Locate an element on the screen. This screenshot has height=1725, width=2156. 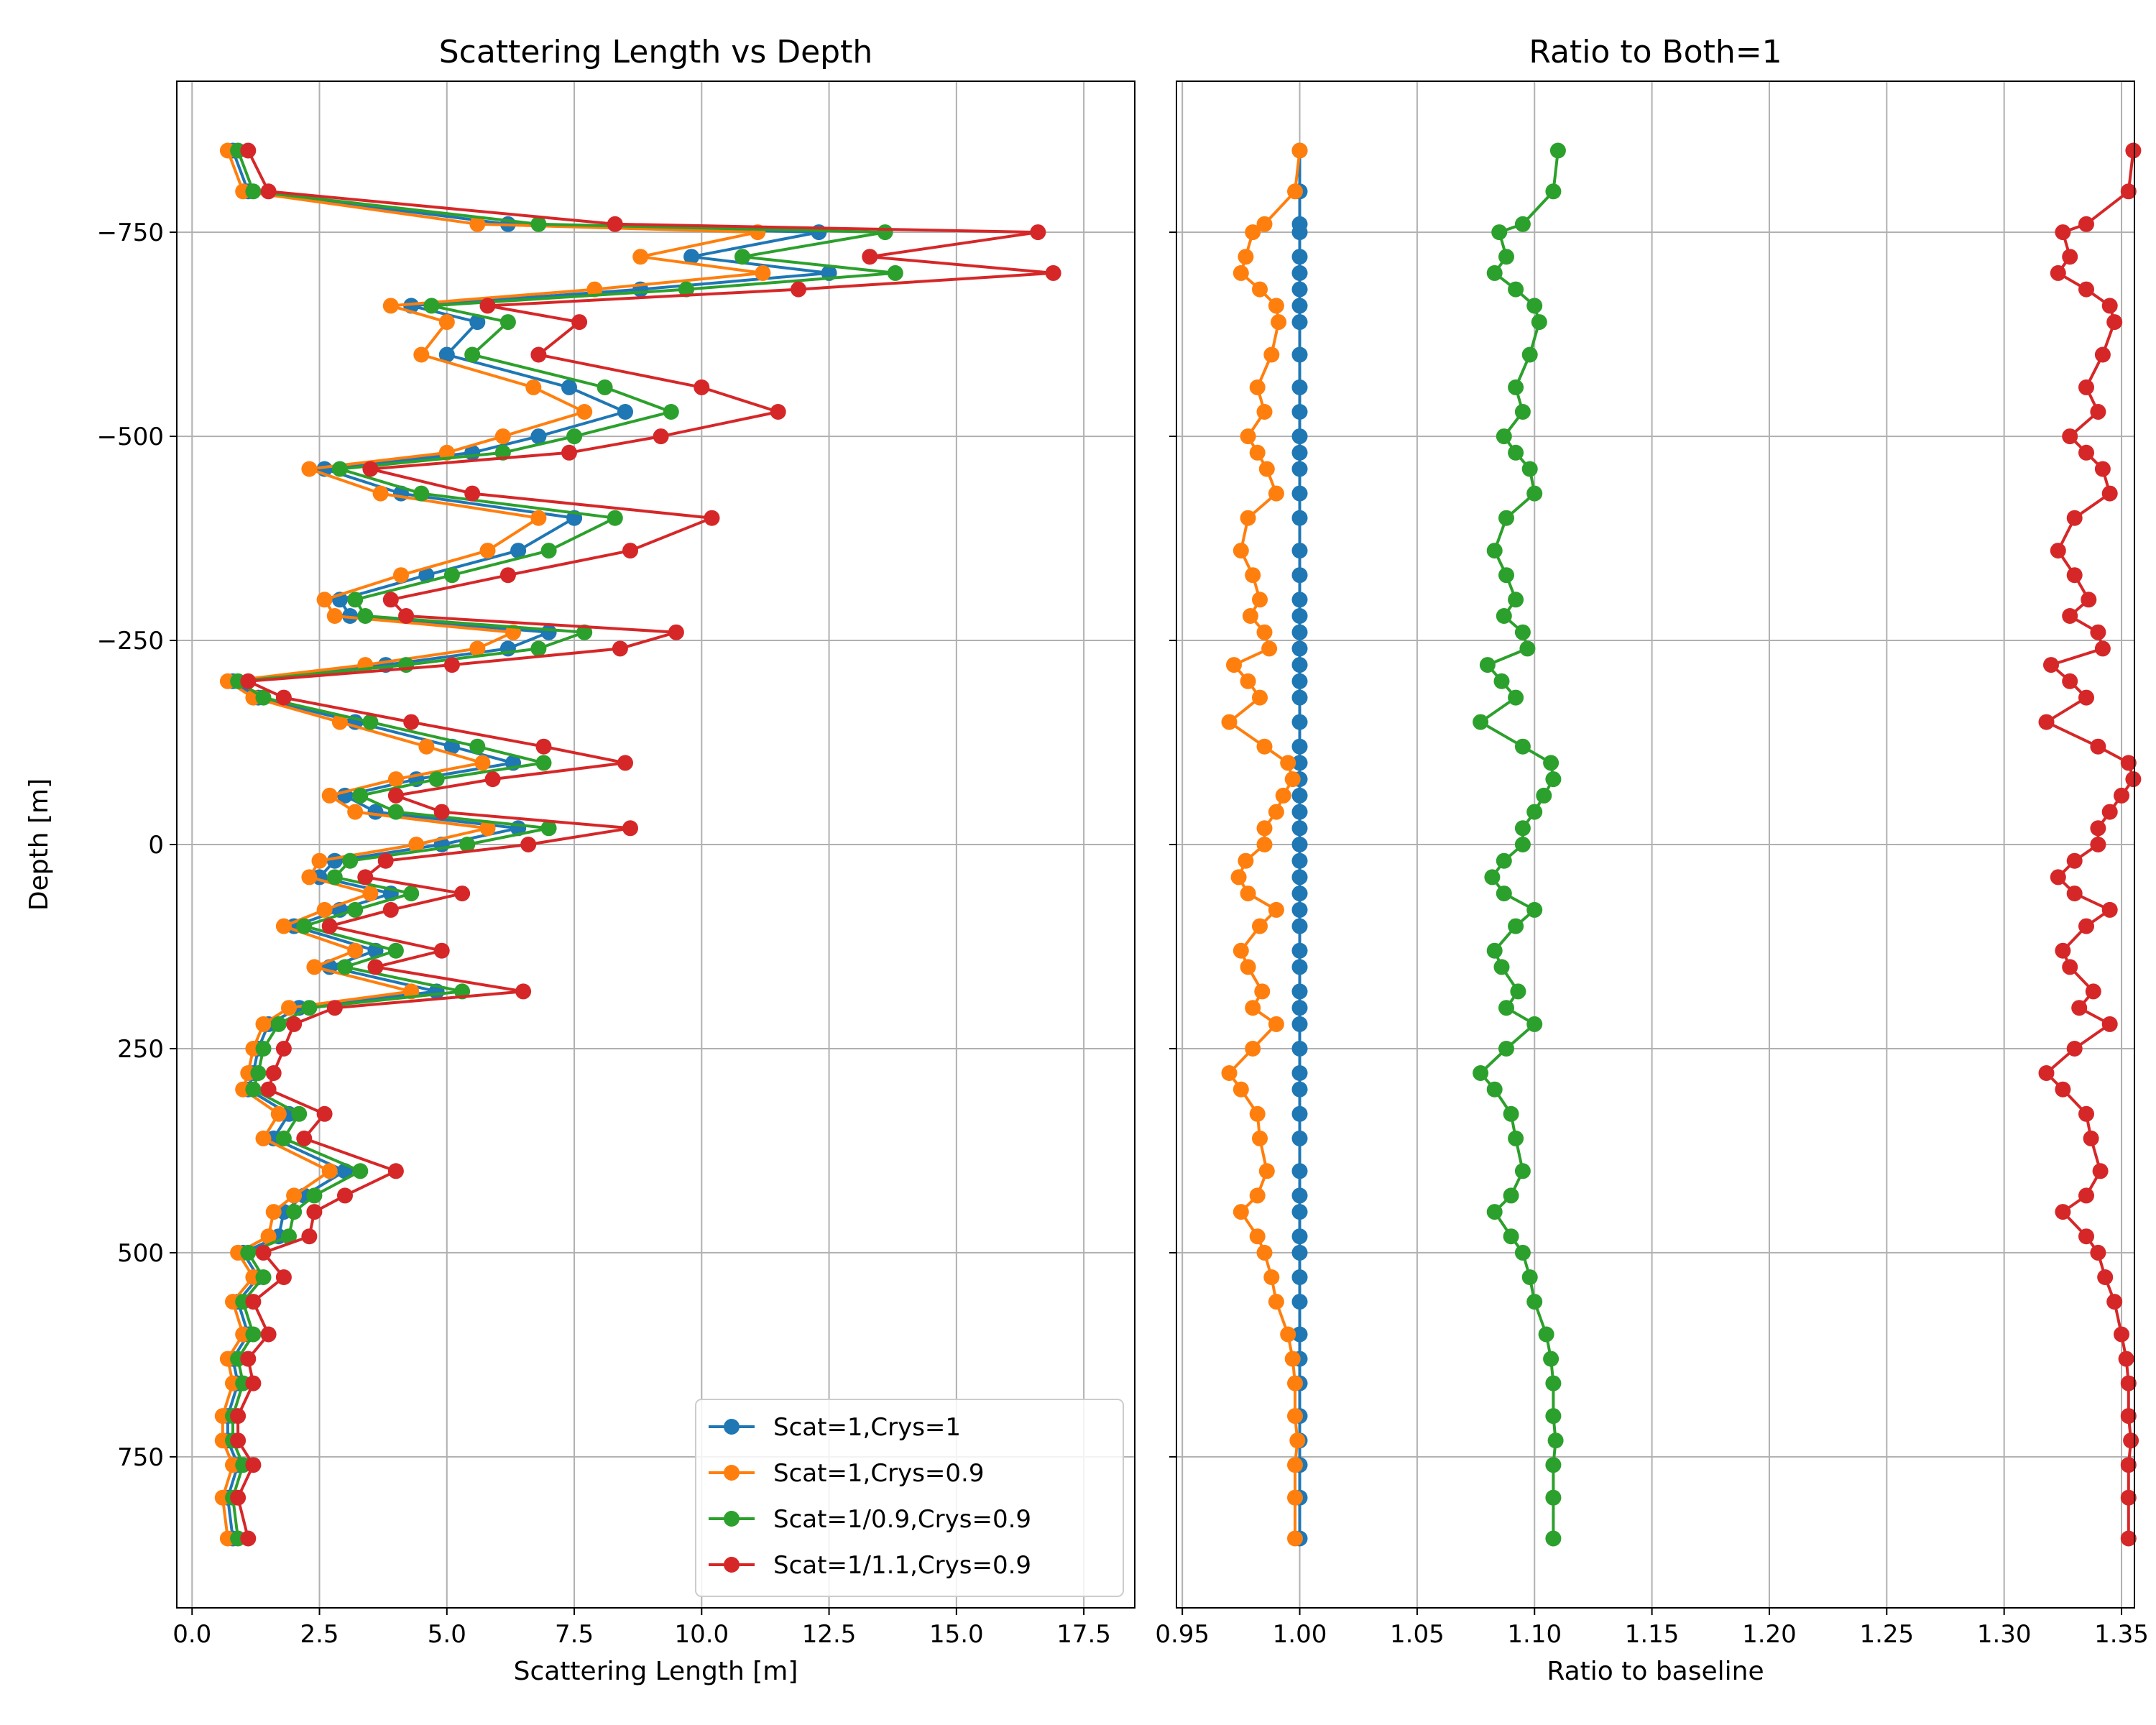
x-tick-label: 1.30 is located at coordinates (2004, 1634).